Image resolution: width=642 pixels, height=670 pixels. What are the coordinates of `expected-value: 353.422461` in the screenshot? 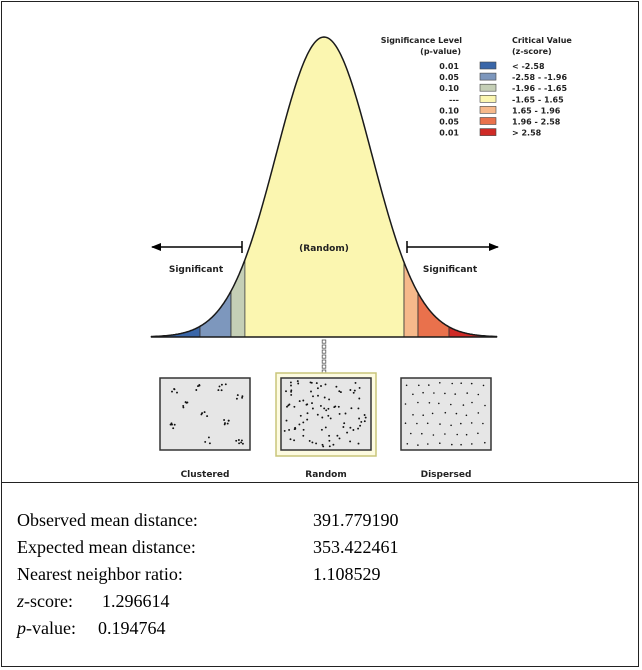 It's located at (356, 547).